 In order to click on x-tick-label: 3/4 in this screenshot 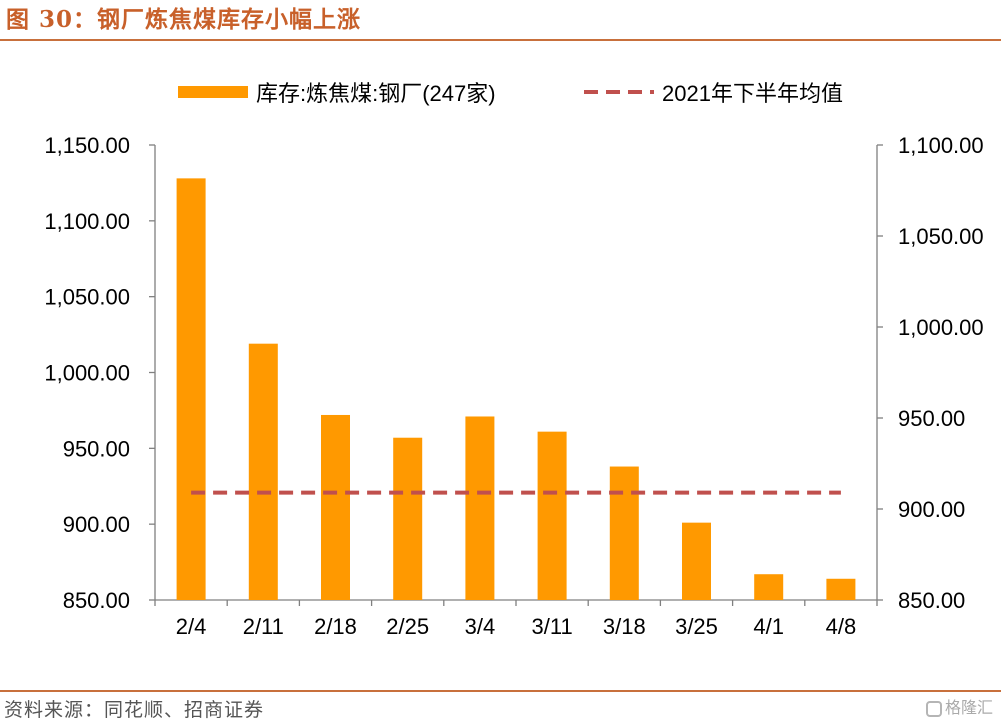, I will do `click(480, 626)`.